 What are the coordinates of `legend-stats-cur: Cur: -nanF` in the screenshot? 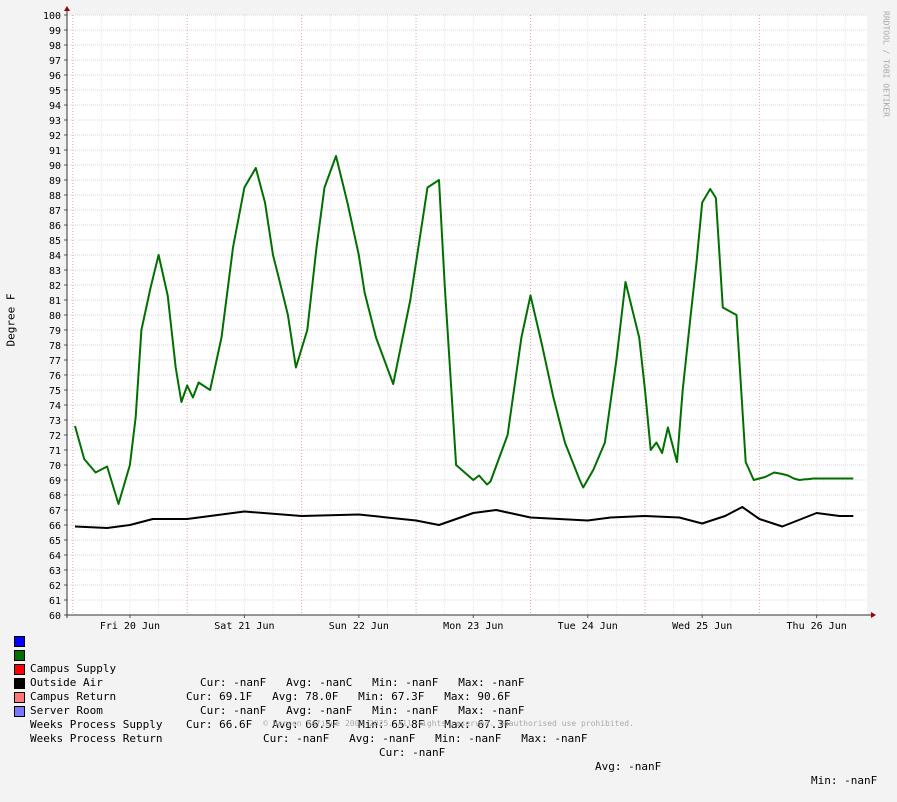 It's located at (412, 752).